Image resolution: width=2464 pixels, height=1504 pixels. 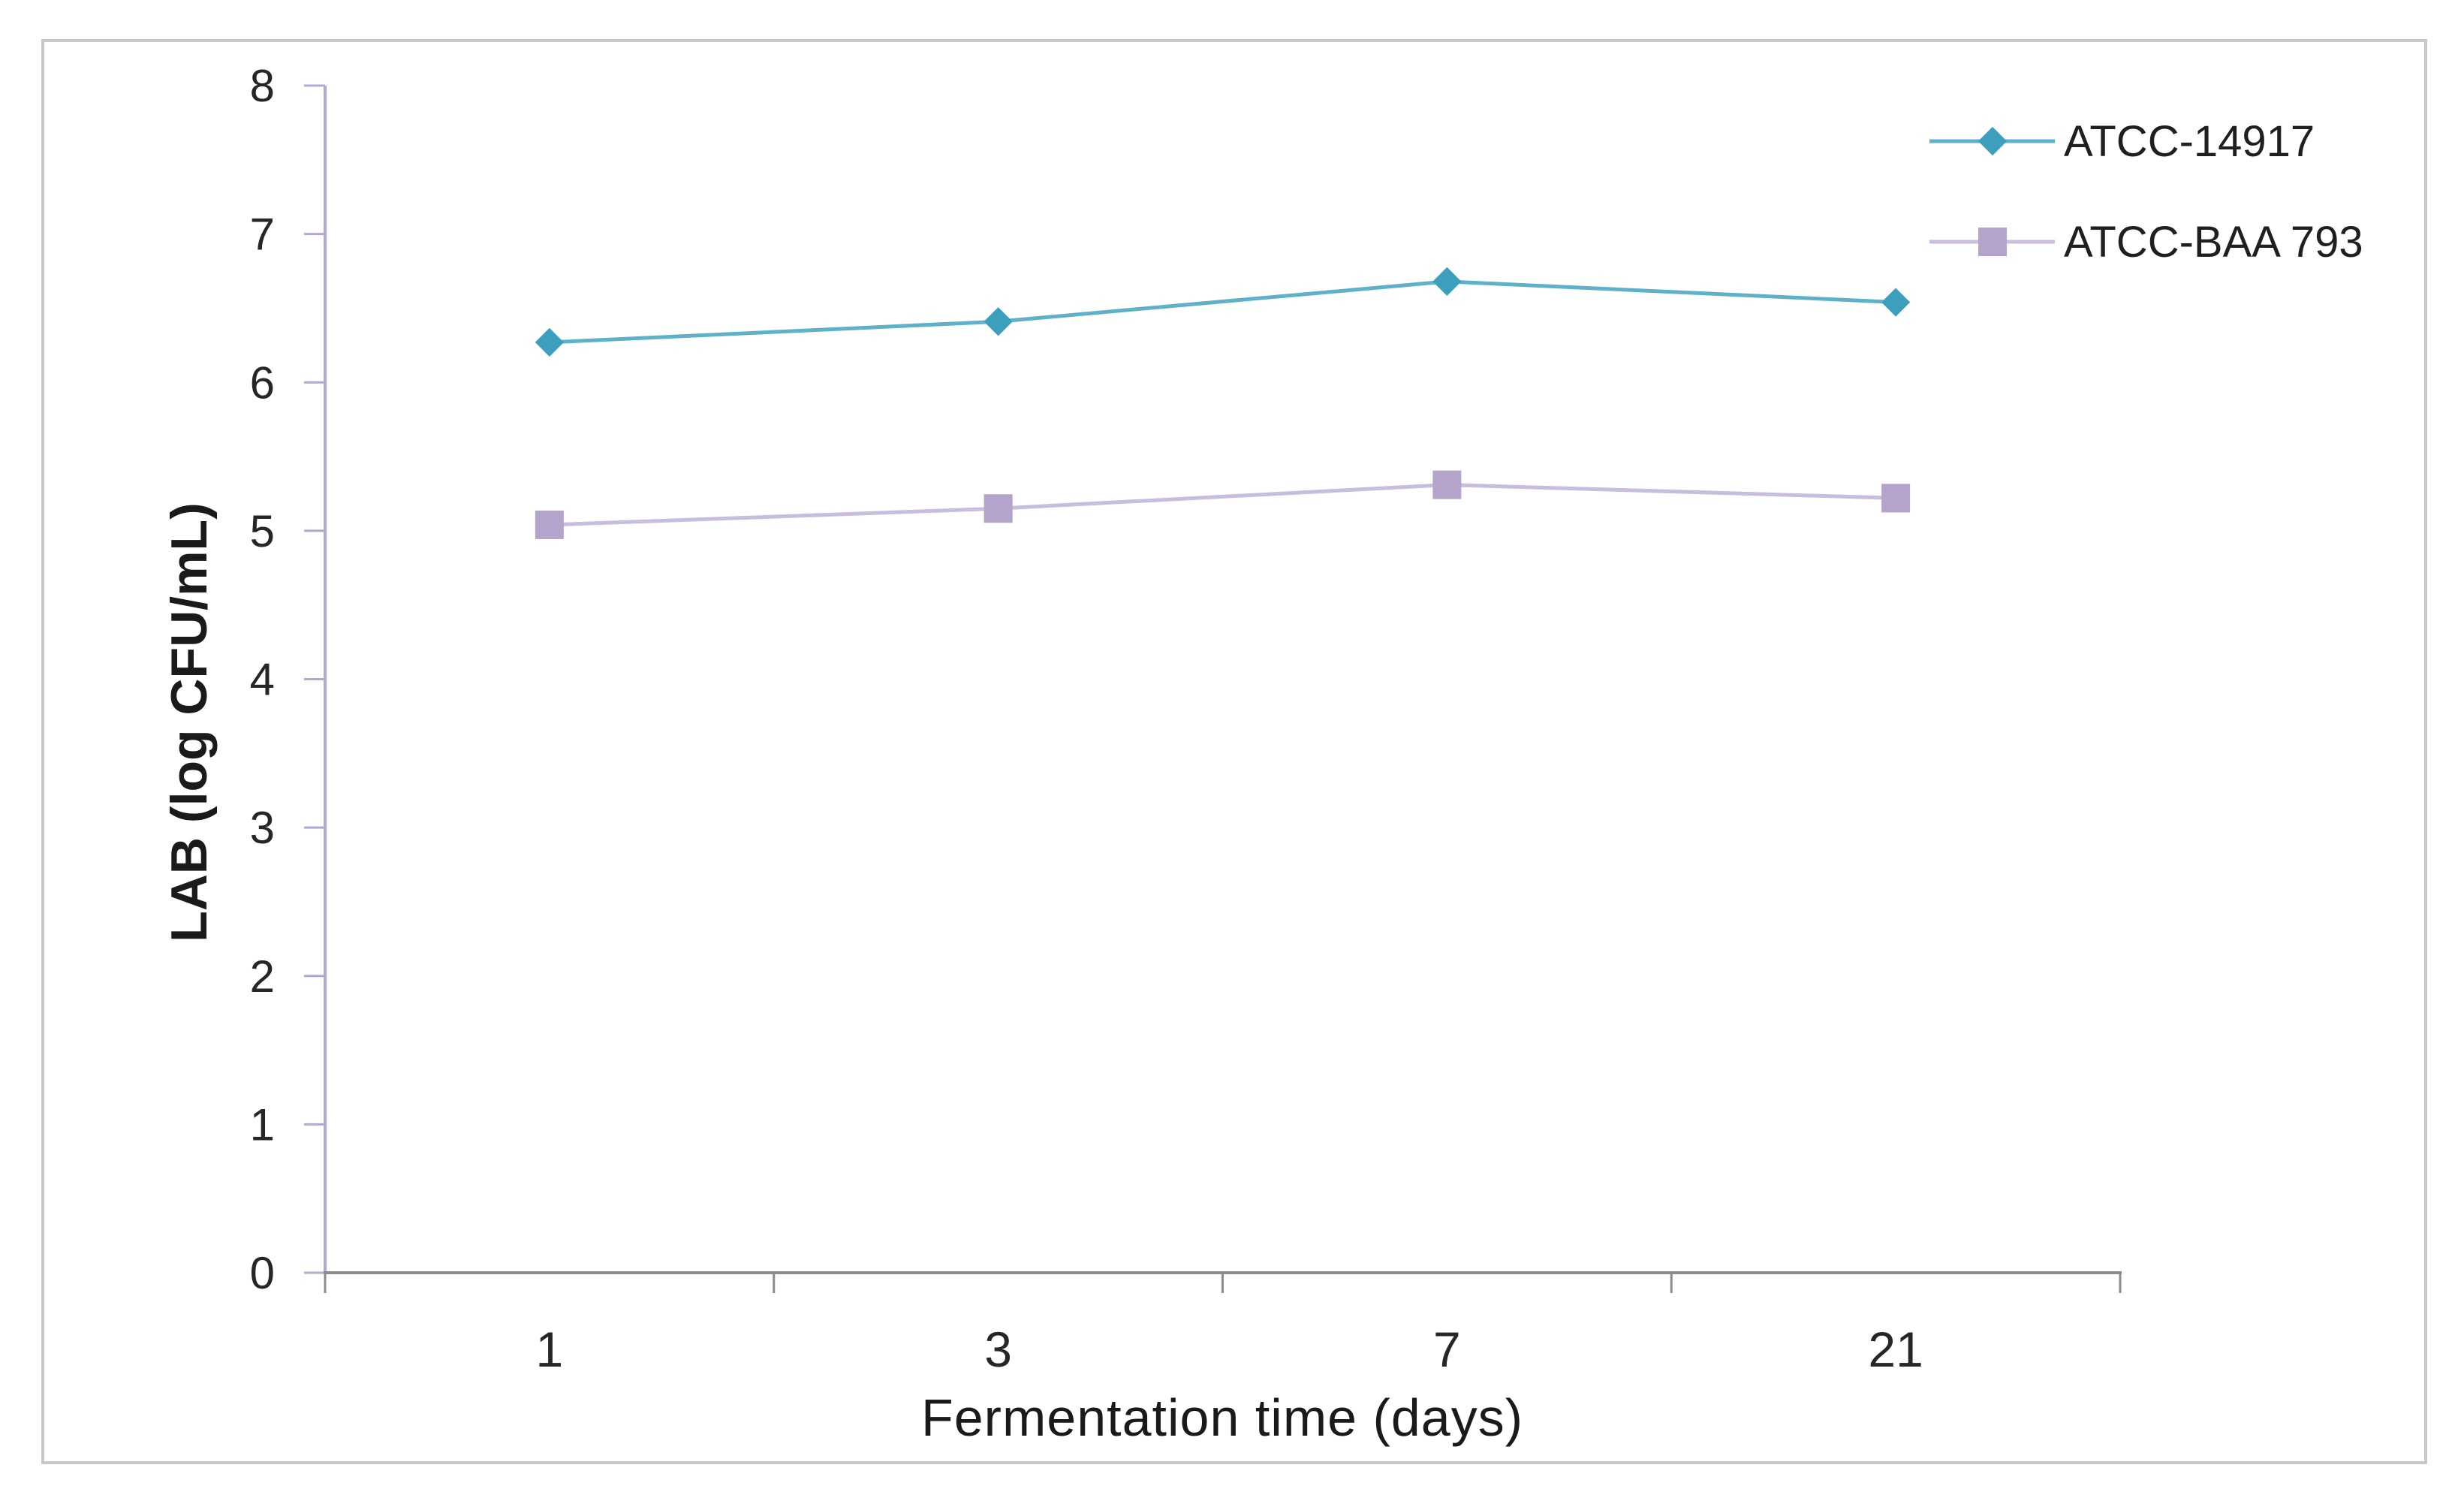 What do you see at coordinates (1222, 1417) in the screenshot?
I see `x-axis-title: Fermentation time (days)` at bounding box center [1222, 1417].